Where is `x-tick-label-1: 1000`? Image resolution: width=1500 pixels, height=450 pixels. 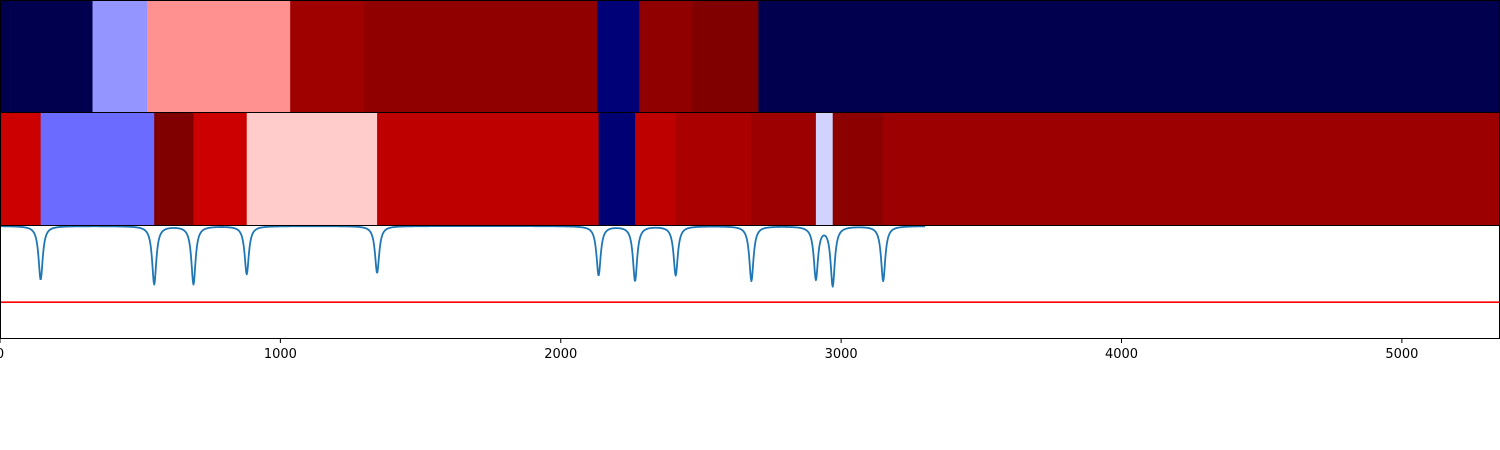
x-tick-label-1: 1000 is located at coordinates (280, 354).